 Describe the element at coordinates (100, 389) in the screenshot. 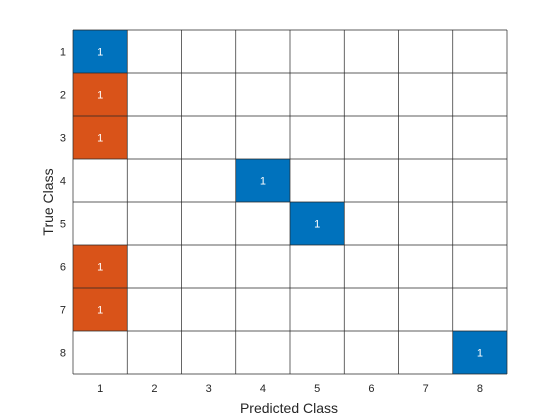

I see `x-tick-label-1: 1` at that location.